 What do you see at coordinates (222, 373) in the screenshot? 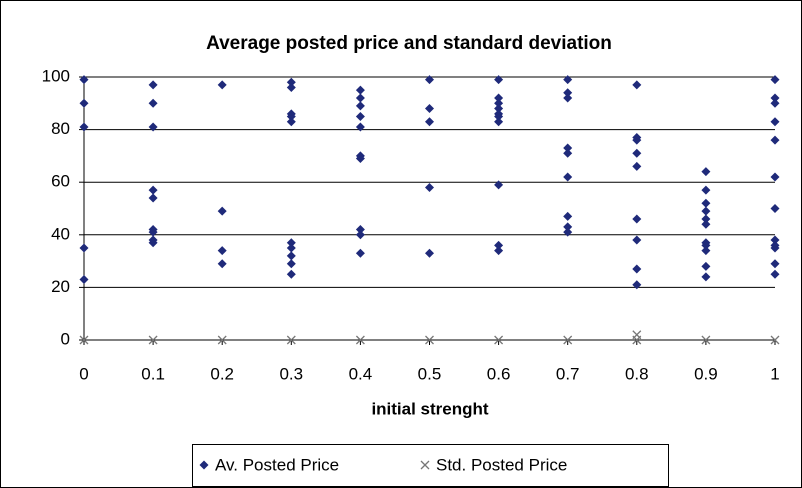
I see `x-tick-label: 0.2` at bounding box center [222, 373].